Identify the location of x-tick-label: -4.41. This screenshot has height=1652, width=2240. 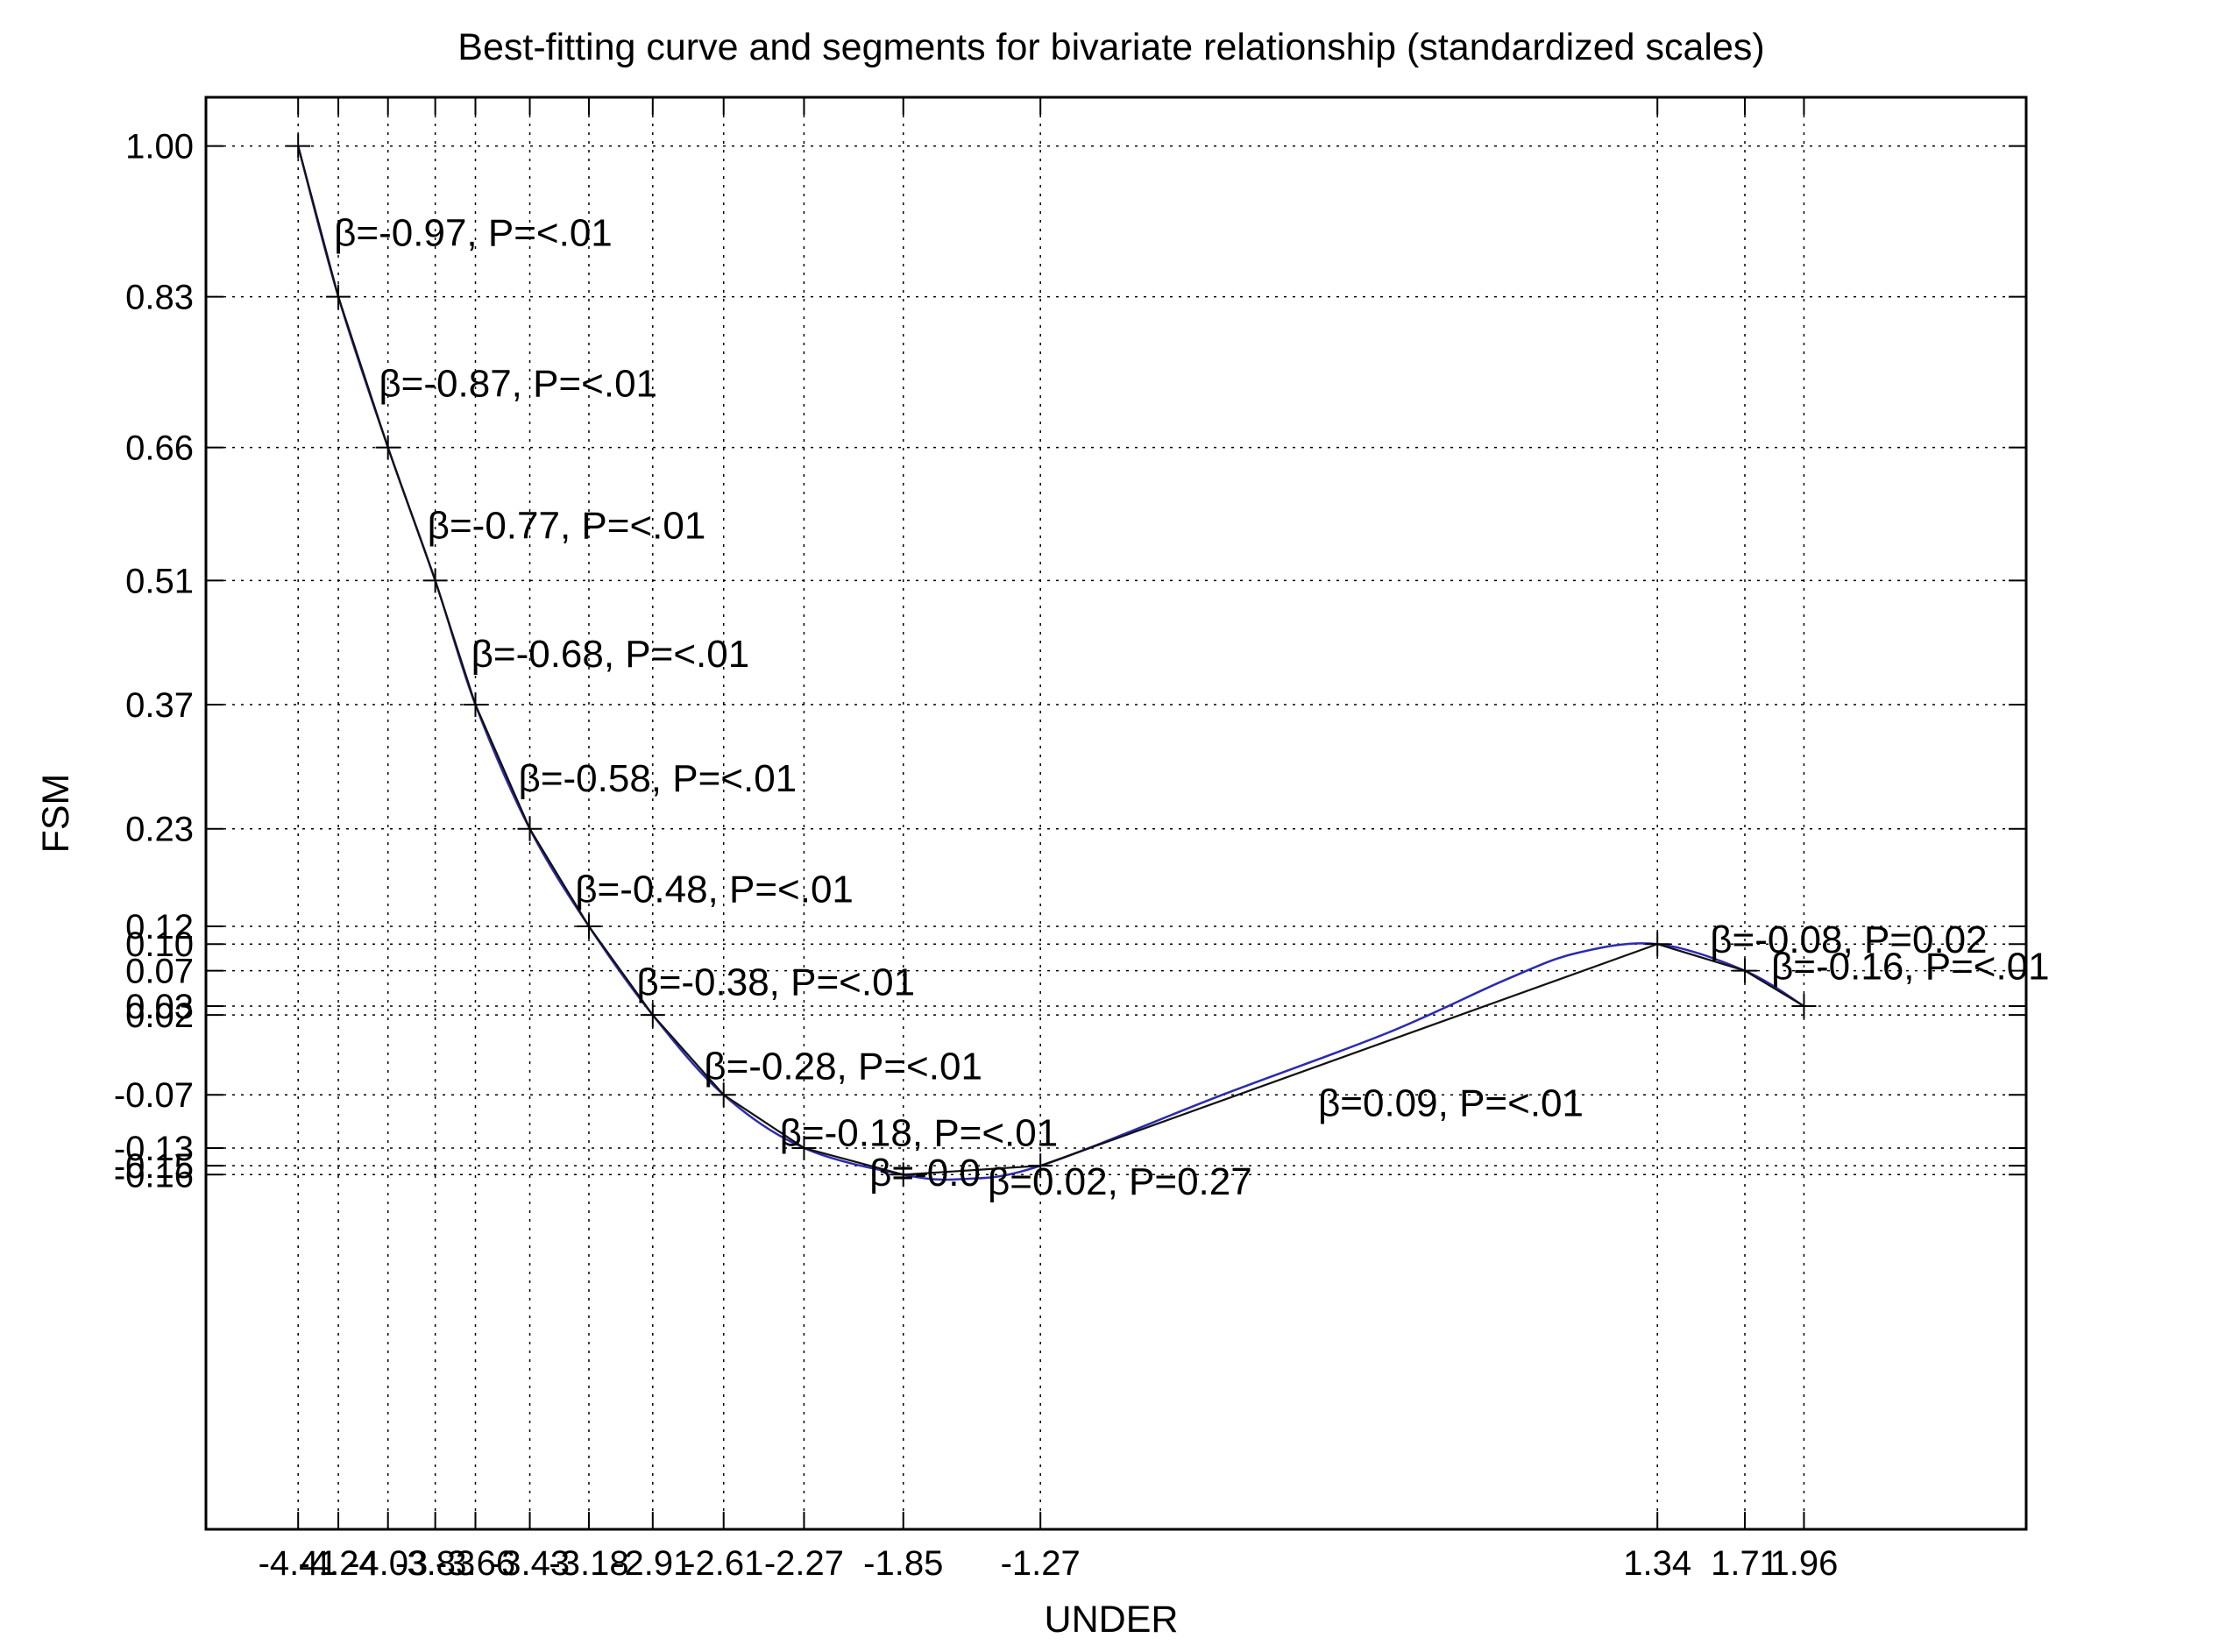
(298, 1563).